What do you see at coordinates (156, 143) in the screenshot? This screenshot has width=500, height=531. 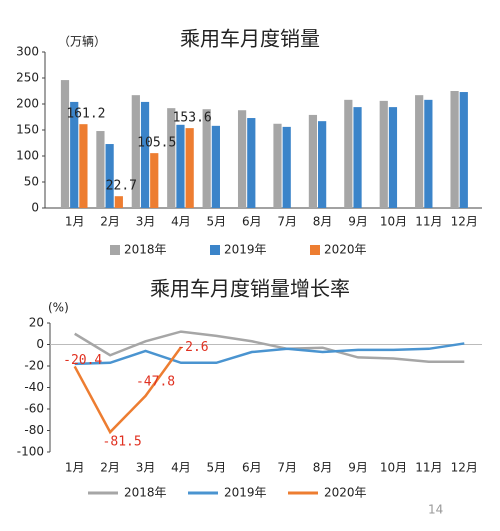 I see `value-label: 105.5` at bounding box center [156, 143].